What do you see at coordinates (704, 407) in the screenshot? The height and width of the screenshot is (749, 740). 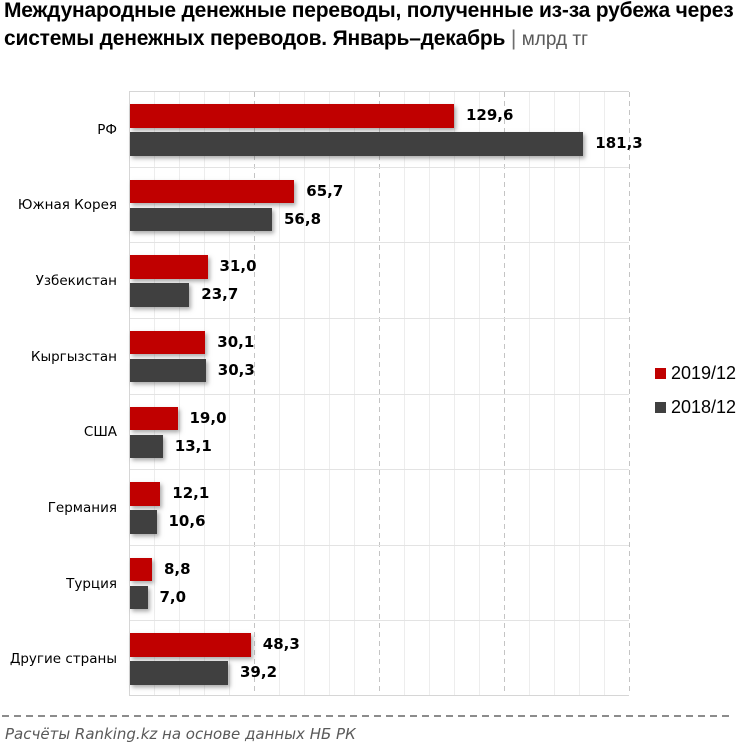 I see `legend-label-2018/12: 2018/12` at bounding box center [704, 407].